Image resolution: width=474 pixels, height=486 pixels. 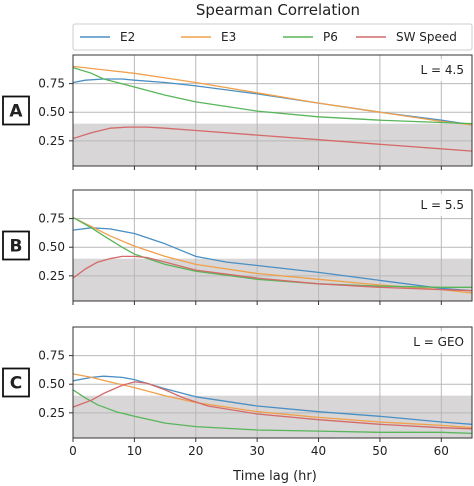 I want to click on svg-text: L = GEO, so click(x=438, y=342).